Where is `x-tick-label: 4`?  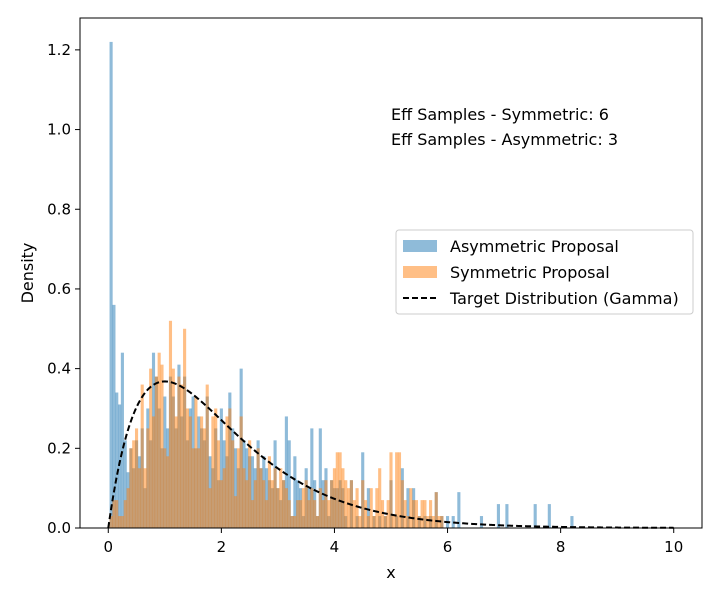 x-tick-label: 4 is located at coordinates (335, 547).